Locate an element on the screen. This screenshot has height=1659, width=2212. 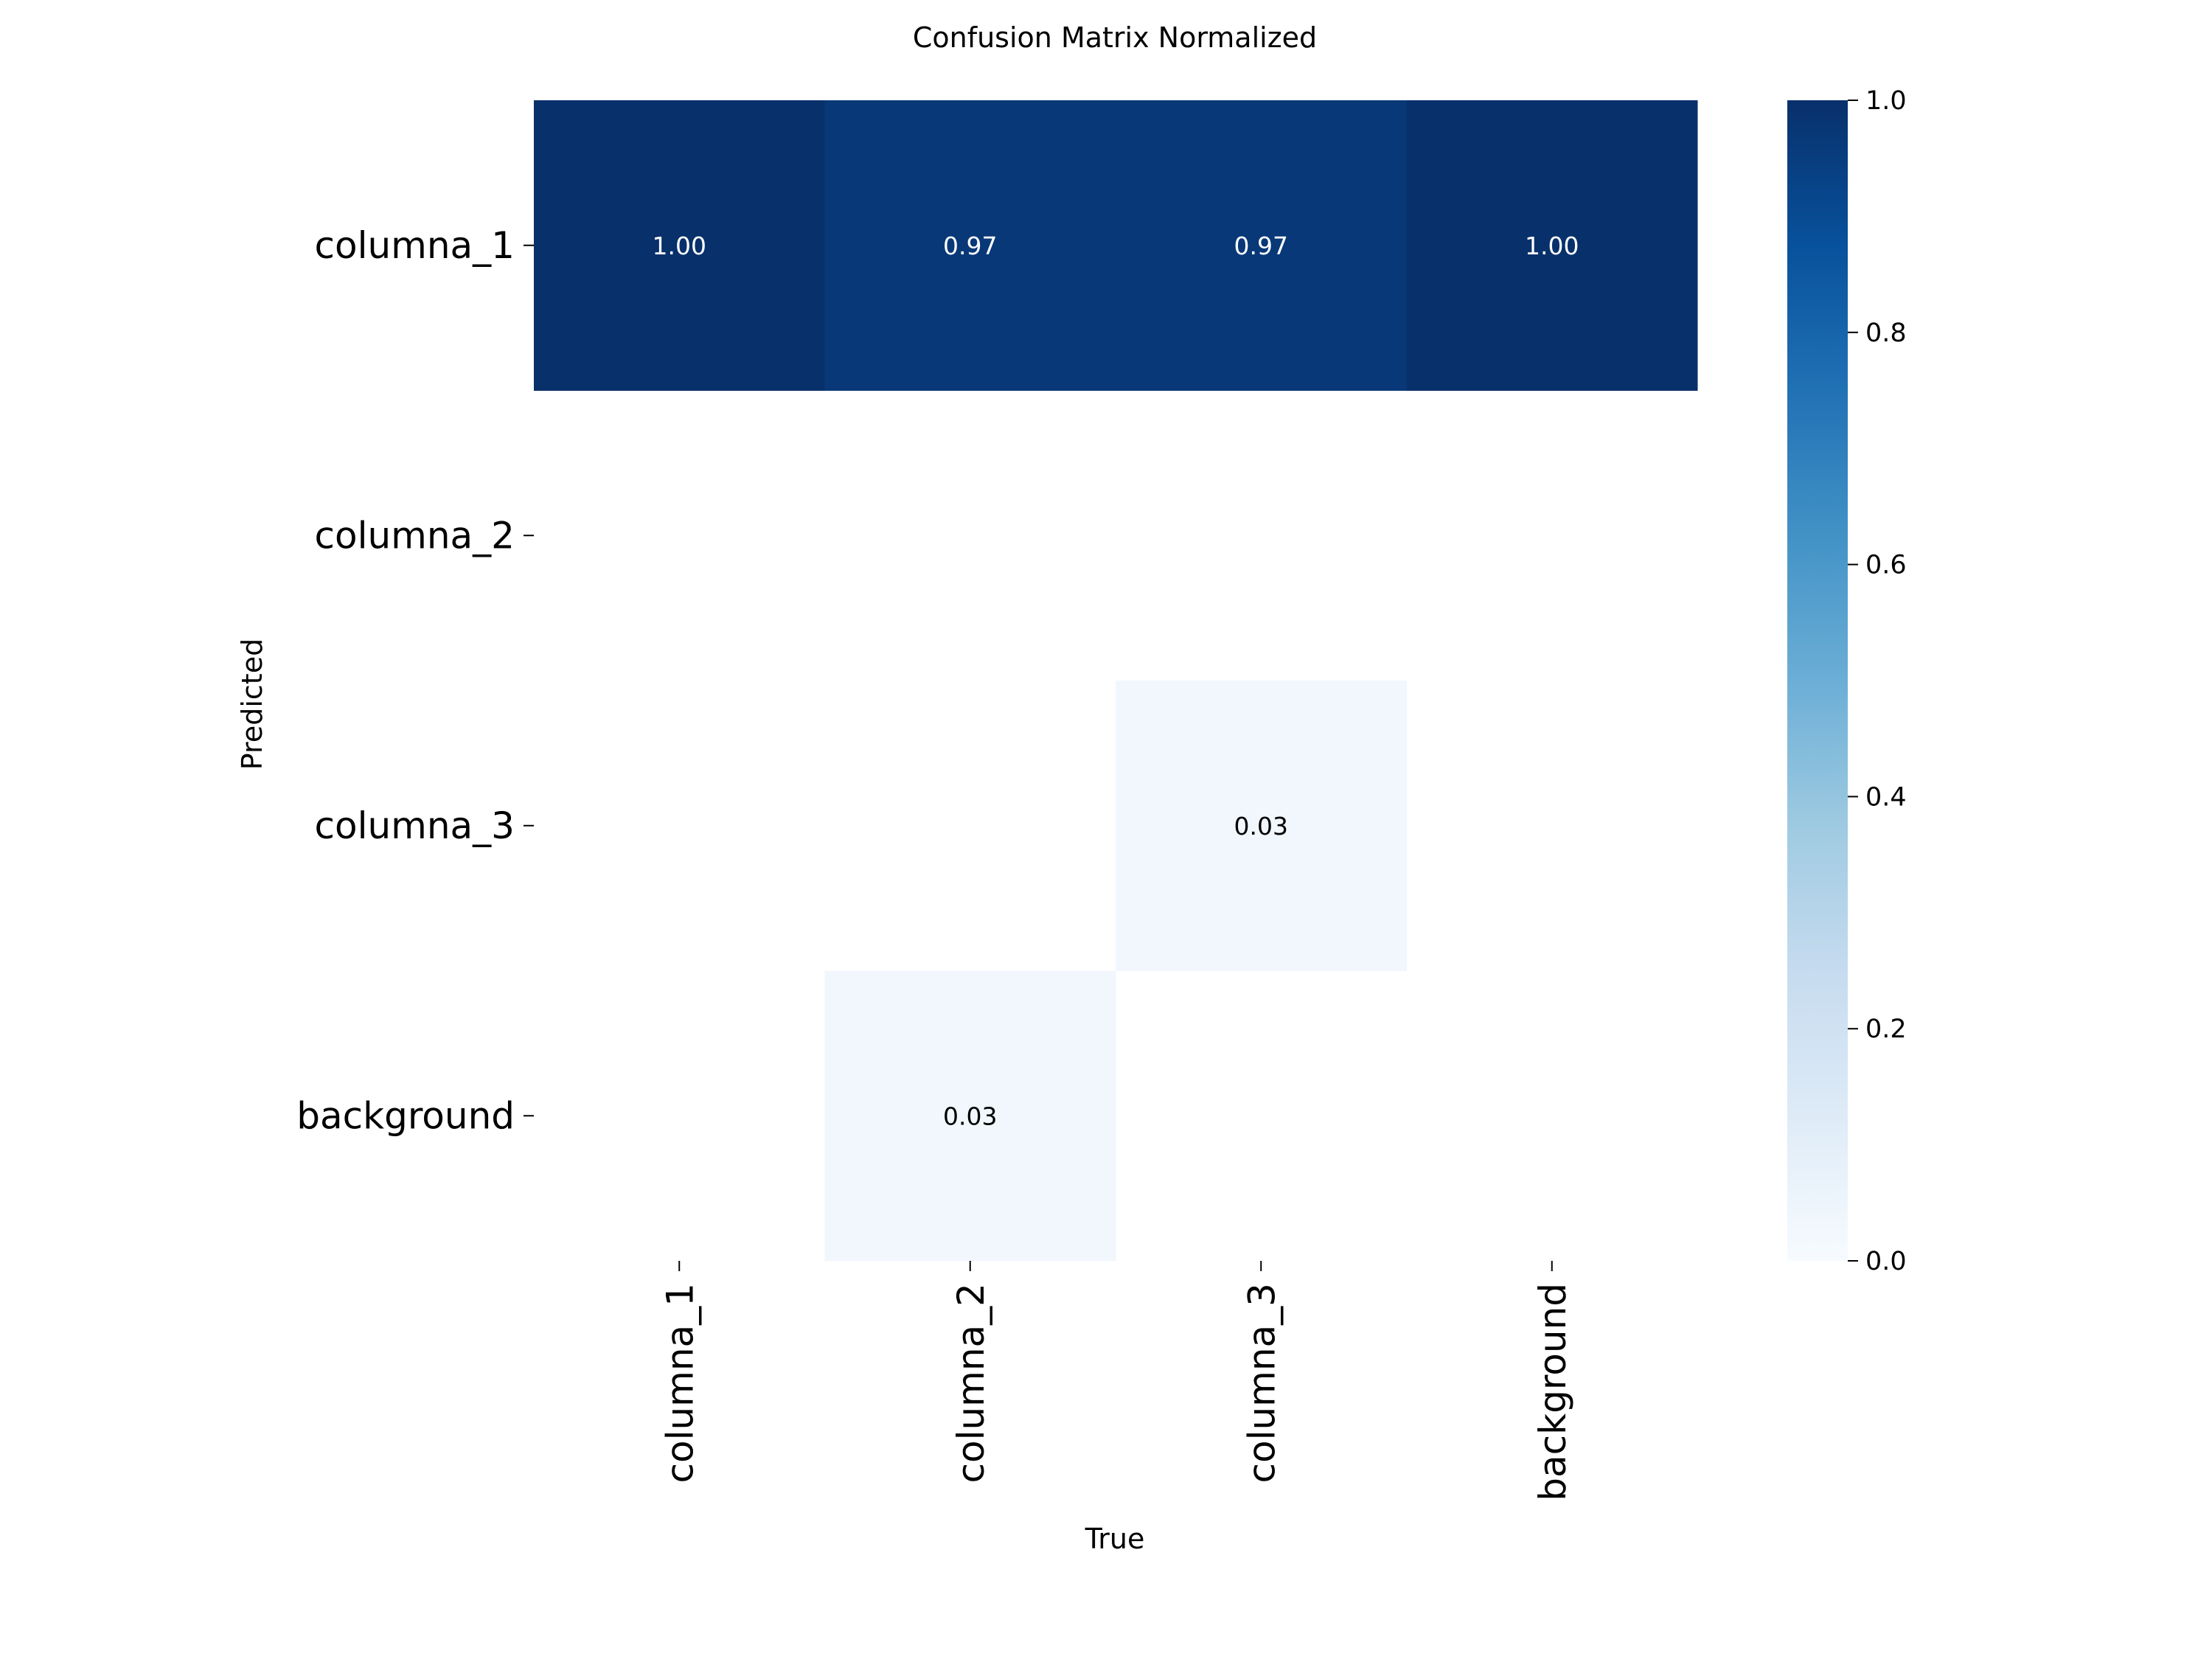
y-tick-label: columna_3 is located at coordinates (414, 825).